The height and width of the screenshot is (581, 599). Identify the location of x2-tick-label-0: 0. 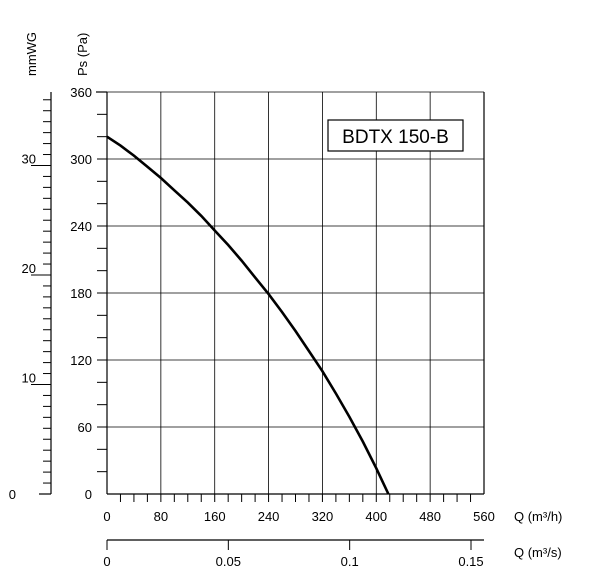
(106, 561).